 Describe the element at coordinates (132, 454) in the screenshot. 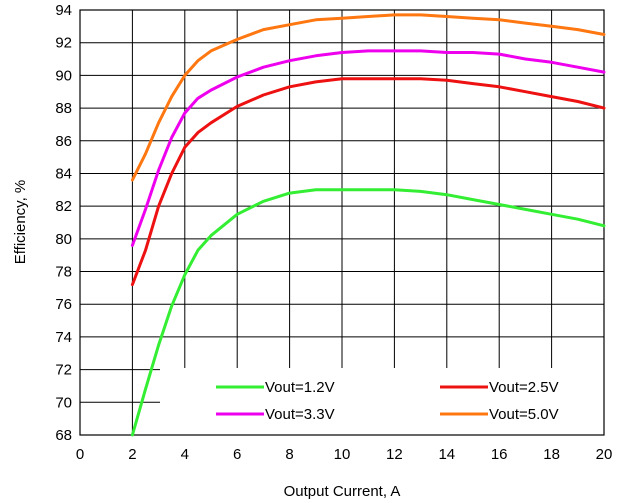

I see `x-tick-label: 2` at that location.